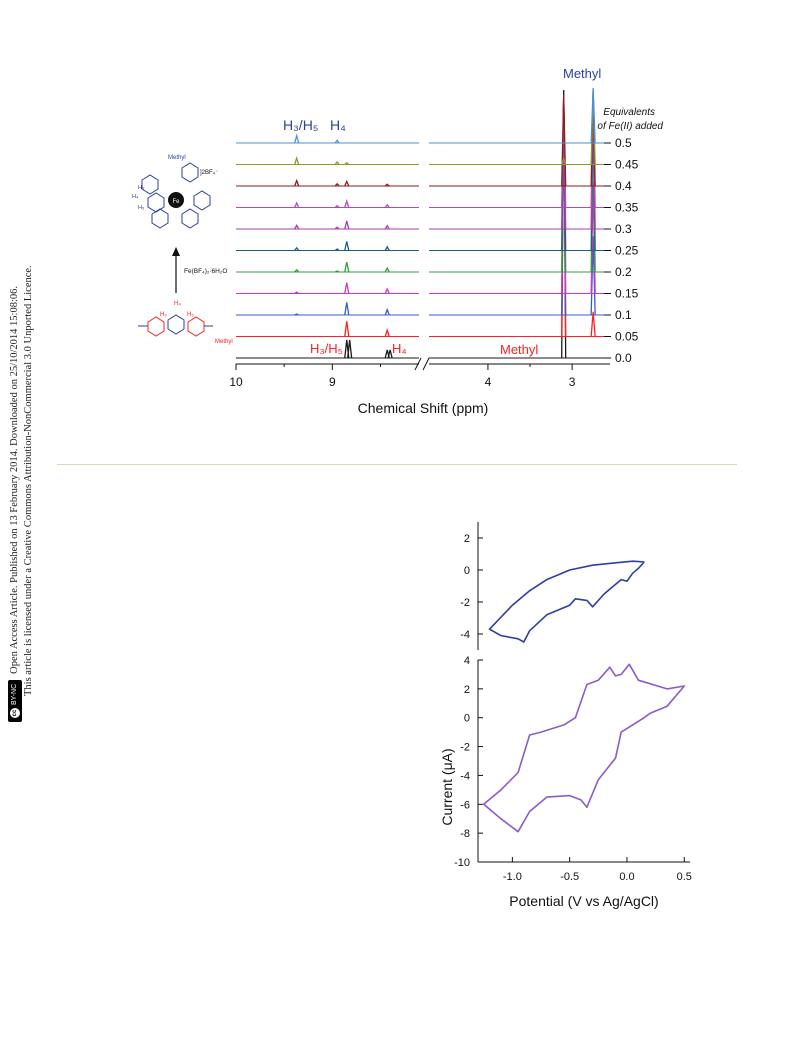 The image size is (793, 1039). Describe the element at coordinates (423, 408) in the screenshot. I see `nmr-x-axis-label: Chemical Shift (ppm)` at that location.